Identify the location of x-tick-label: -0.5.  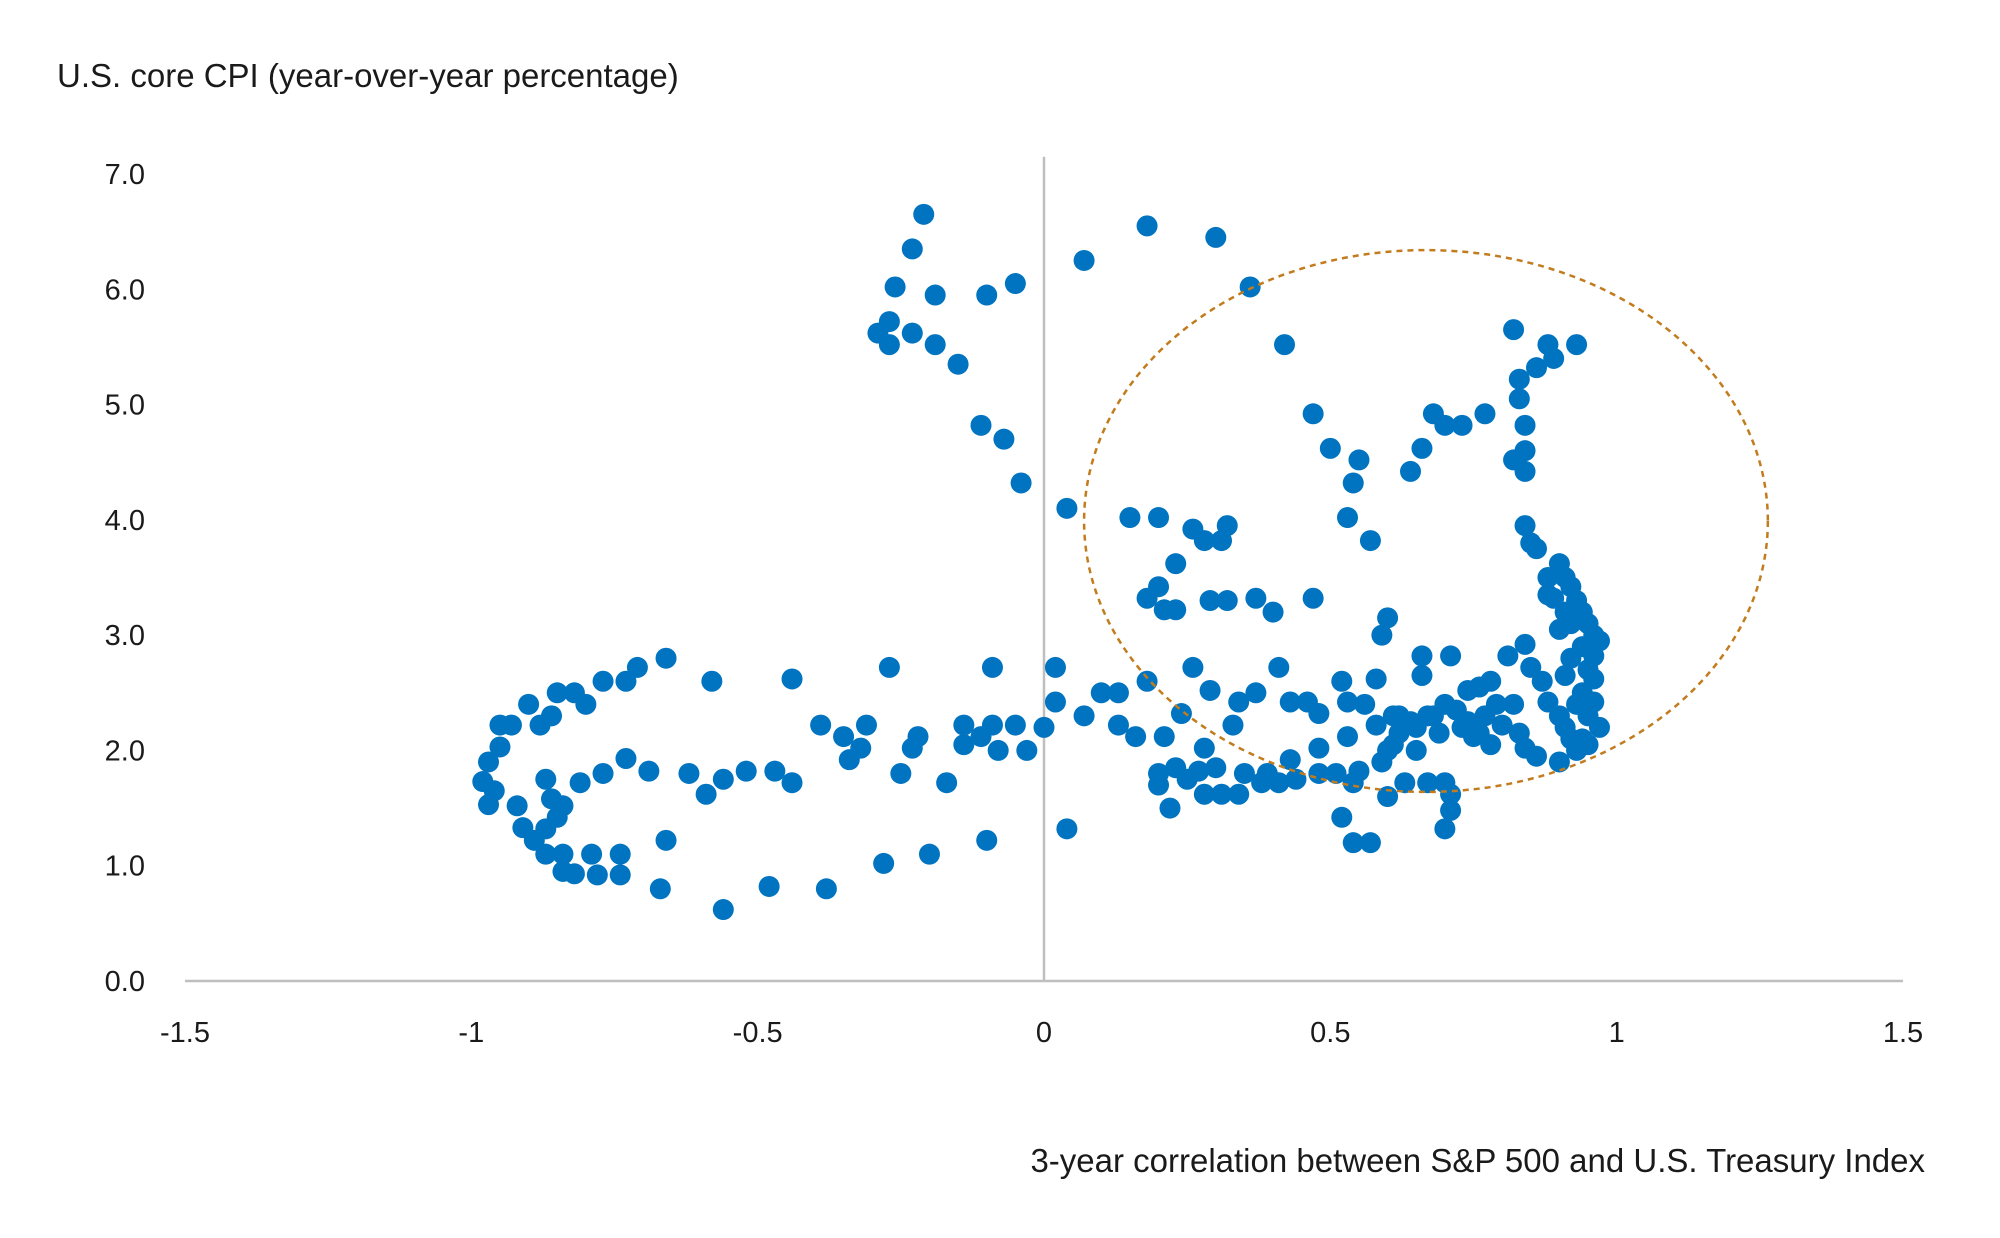
(758, 1033).